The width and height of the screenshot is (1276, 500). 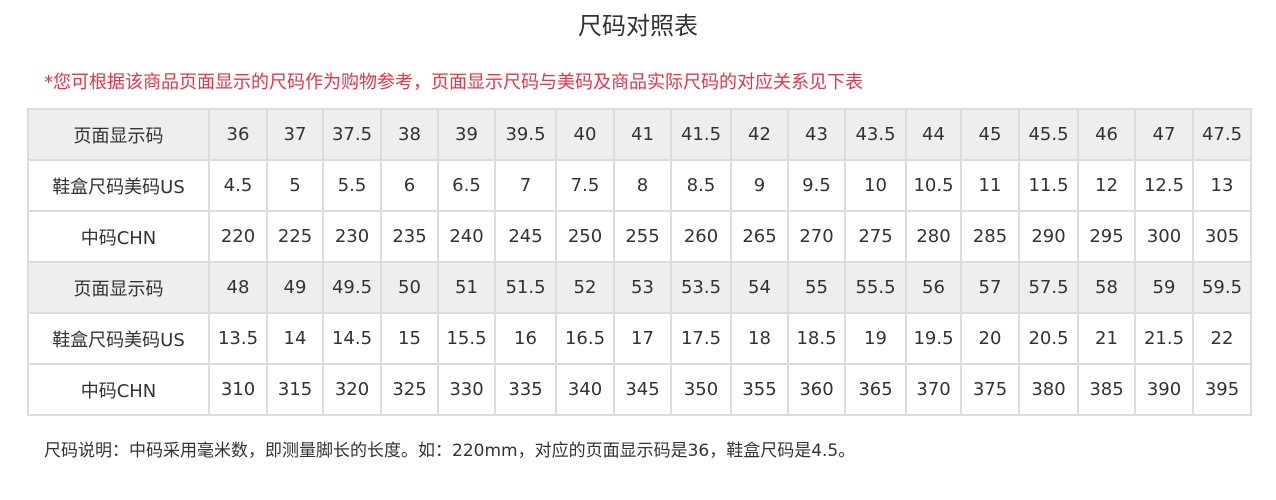 What do you see at coordinates (875, 134) in the screenshot?
I see `size-cell: 43.5` at bounding box center [875, 134].